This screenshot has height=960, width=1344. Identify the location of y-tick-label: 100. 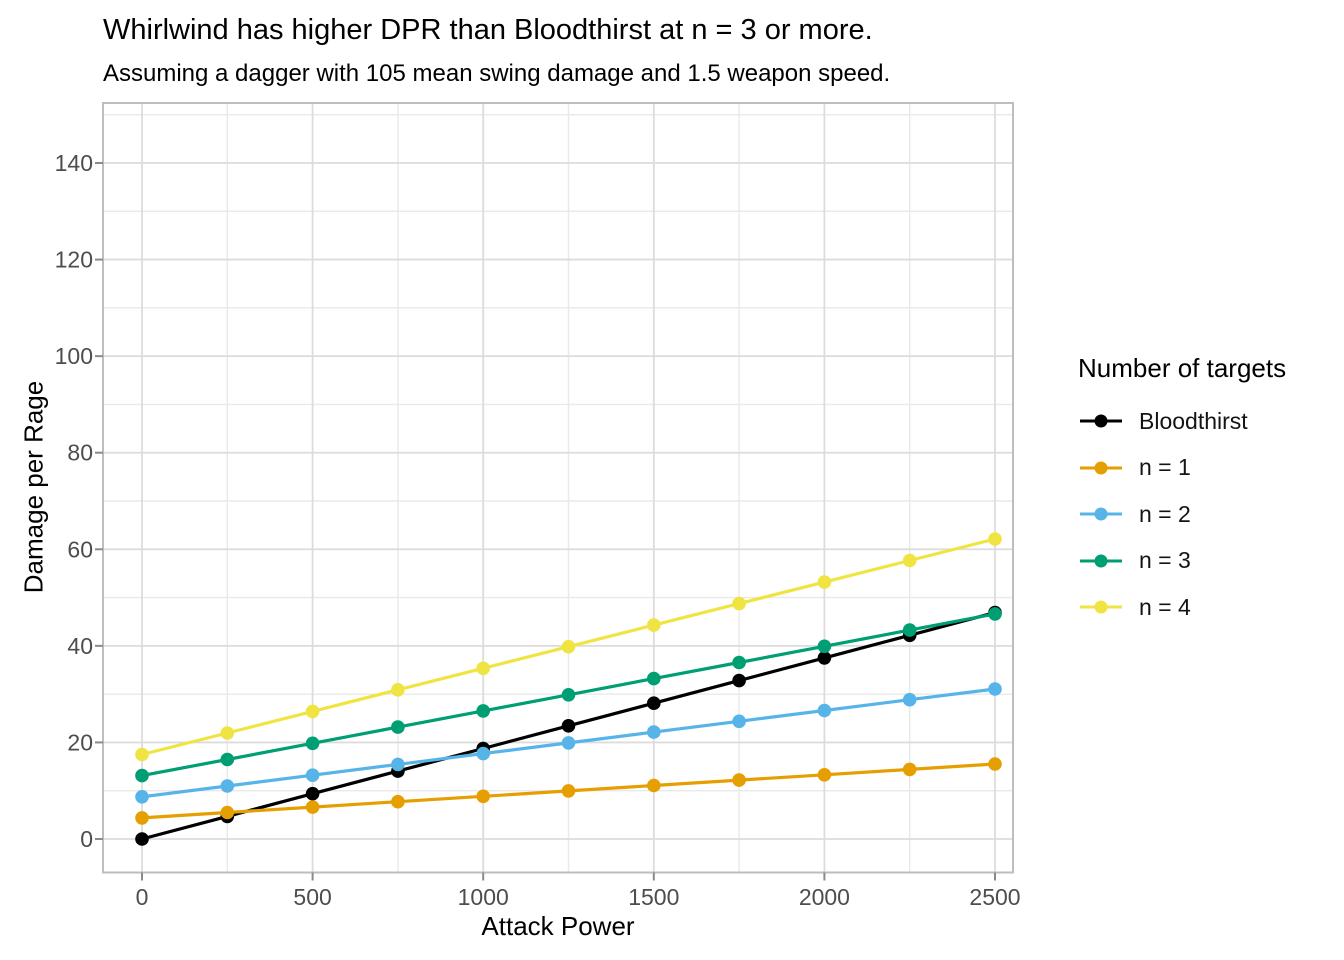
(74, 356).